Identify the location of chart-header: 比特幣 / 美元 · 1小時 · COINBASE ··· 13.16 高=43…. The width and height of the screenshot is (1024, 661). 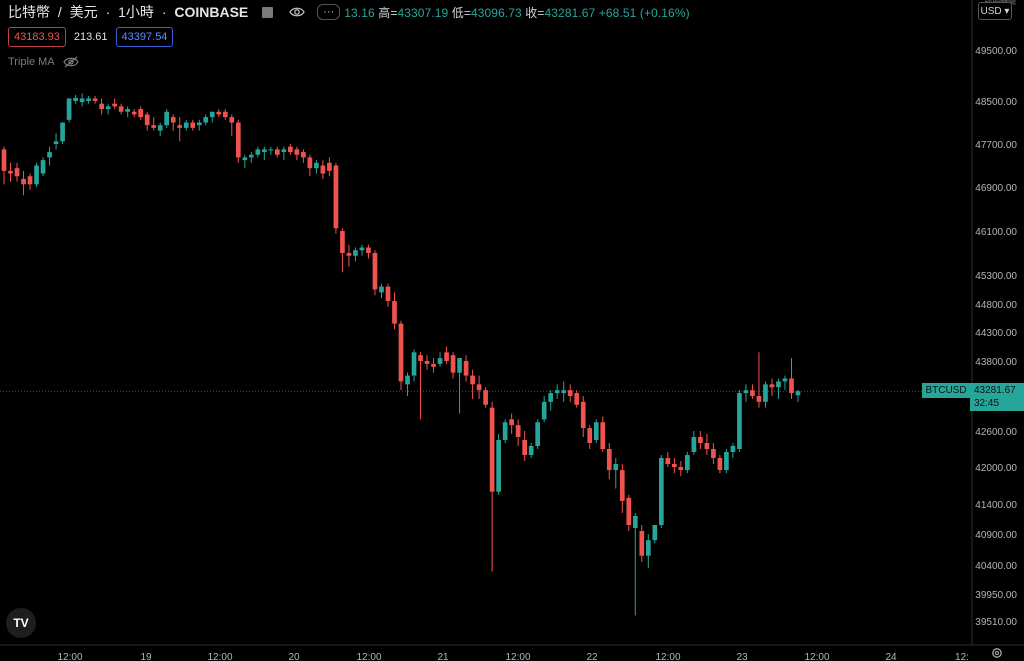
(345, 12).